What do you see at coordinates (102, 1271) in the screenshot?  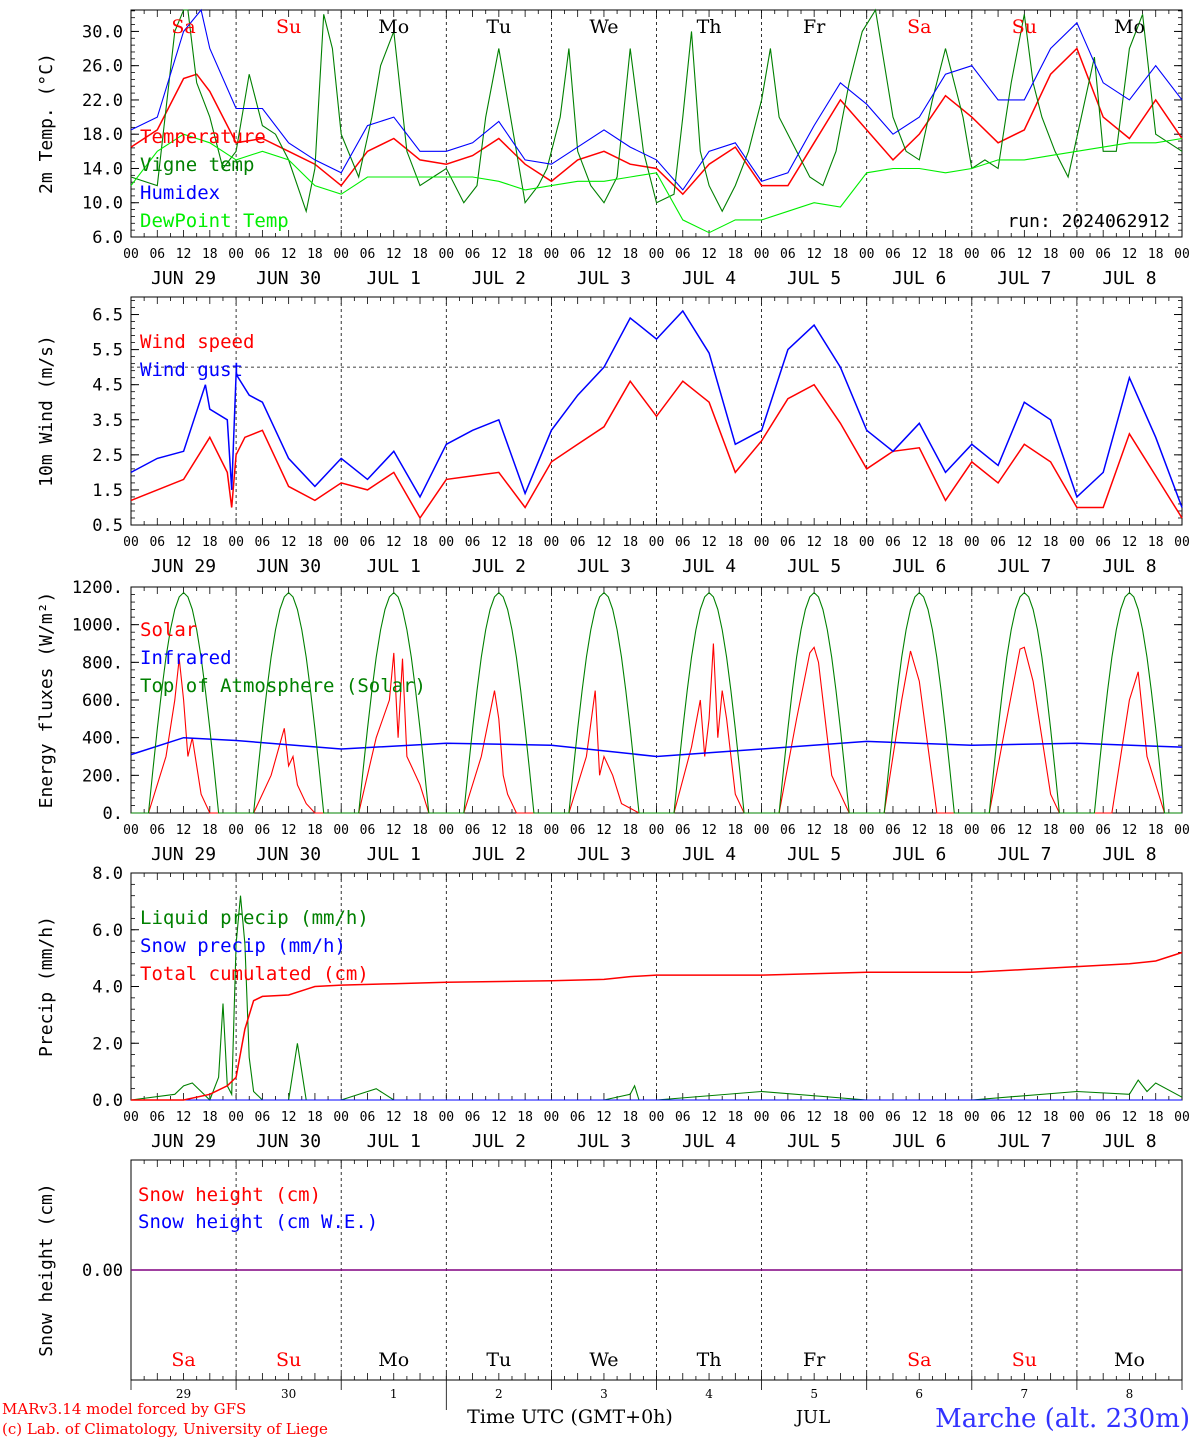 I see `y-tick-label: 0.00` at bounding box center [102, 1271].